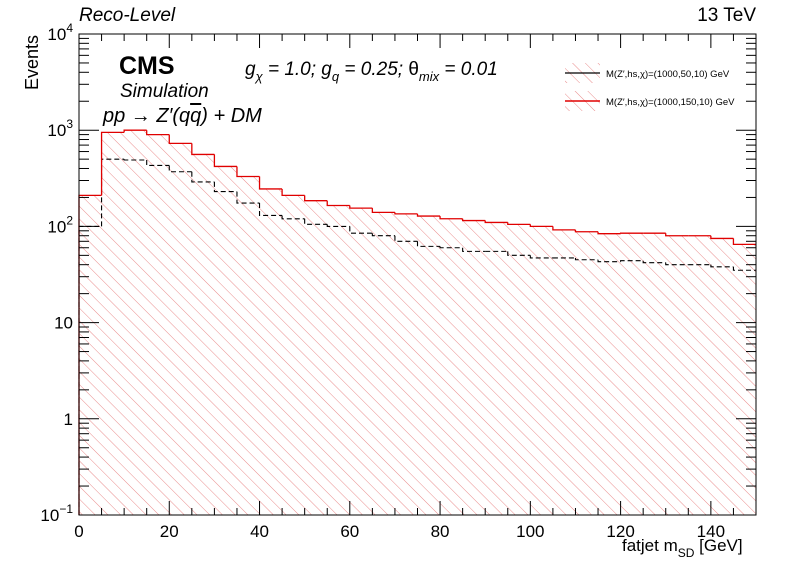 Image resolution: width=796 pixels, height=577 pixels. I want to click on y-tick-label-0: 10⁻¹, so click(56, 513).